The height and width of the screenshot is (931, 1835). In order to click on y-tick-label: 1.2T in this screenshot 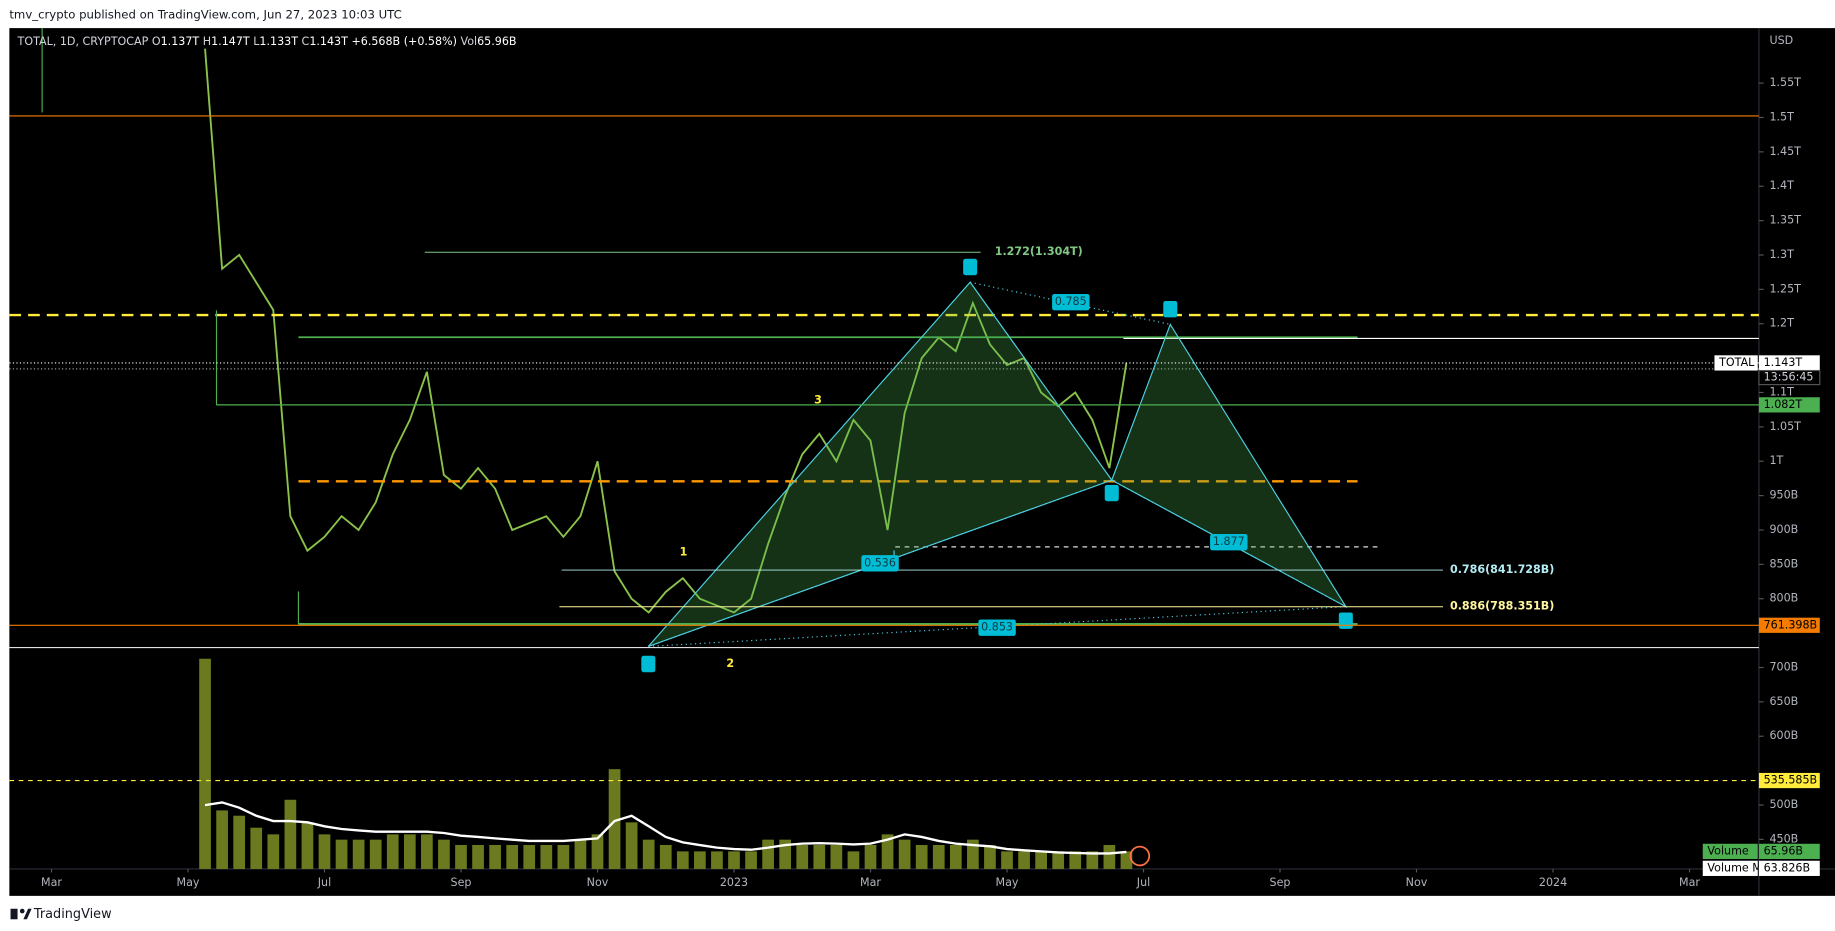, I will do `click(1781, 323)`.